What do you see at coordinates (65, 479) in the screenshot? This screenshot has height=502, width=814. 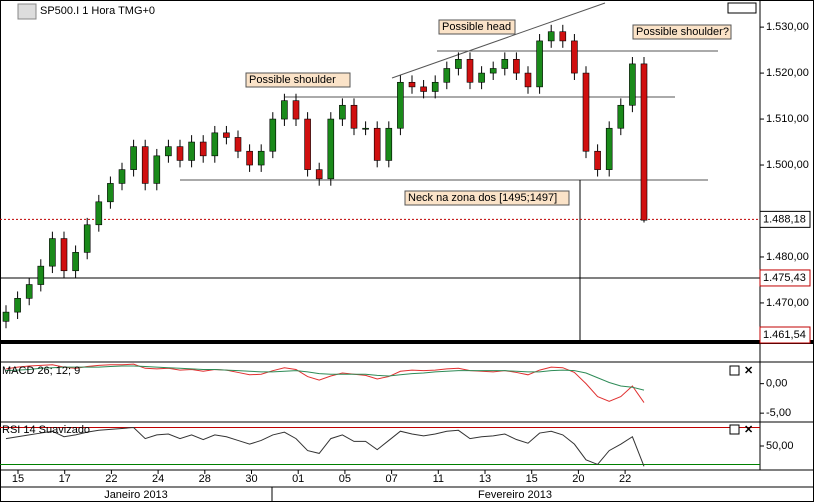 I see `x-tick-label: 17` at bounding box center [65, 479].